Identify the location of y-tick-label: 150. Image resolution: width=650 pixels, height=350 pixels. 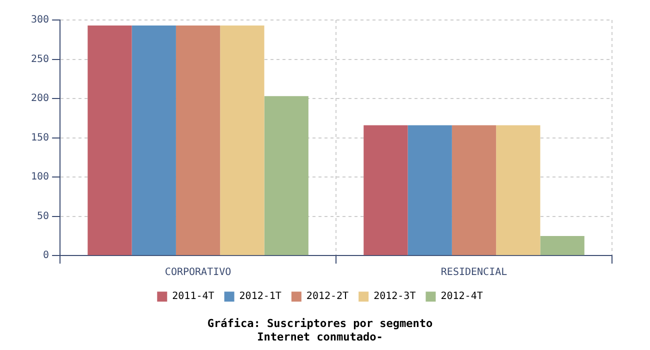
(40, 138).